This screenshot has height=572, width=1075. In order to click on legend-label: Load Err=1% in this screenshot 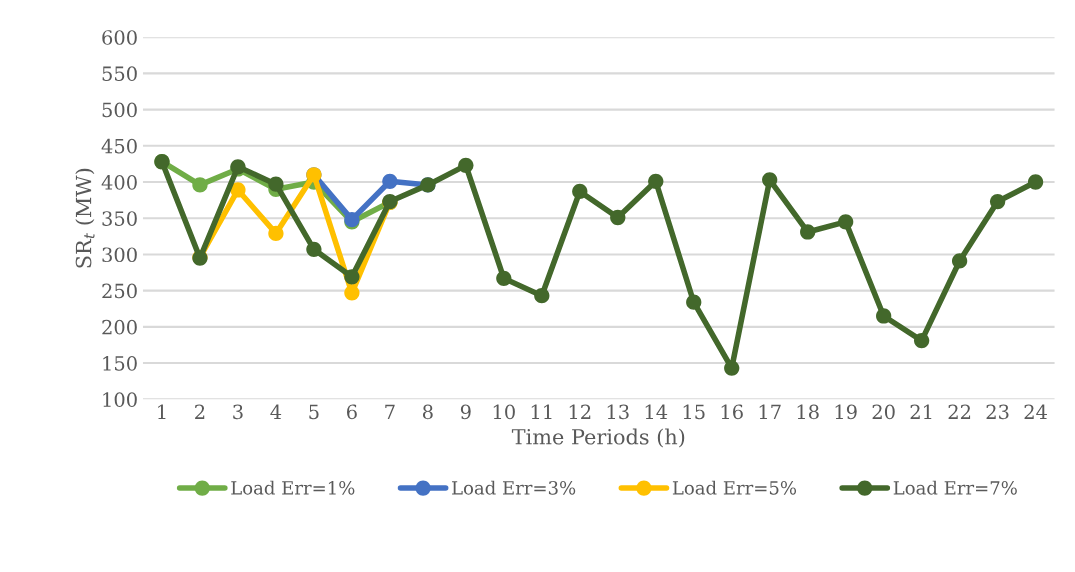, I will do `click(293, 487)`.